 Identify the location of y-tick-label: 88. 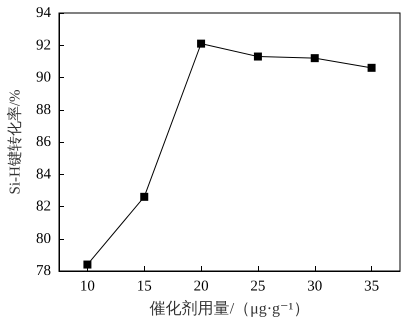
(43, 110).